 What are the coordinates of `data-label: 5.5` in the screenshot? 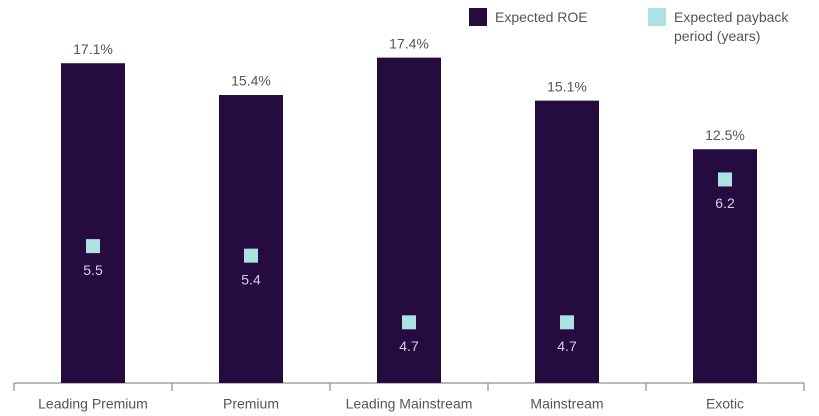 It's located at (93, 270).